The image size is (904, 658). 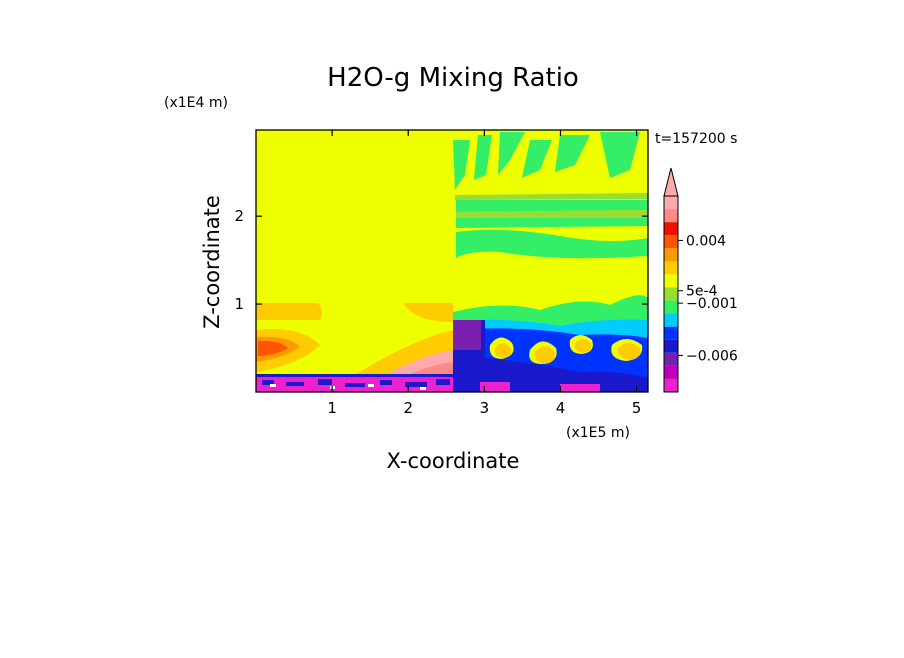 What do you see at coordinates (712, 304) in the screenshot?
I see `colorbar-tick-label: −0.001` at bounding box center [712, 304].